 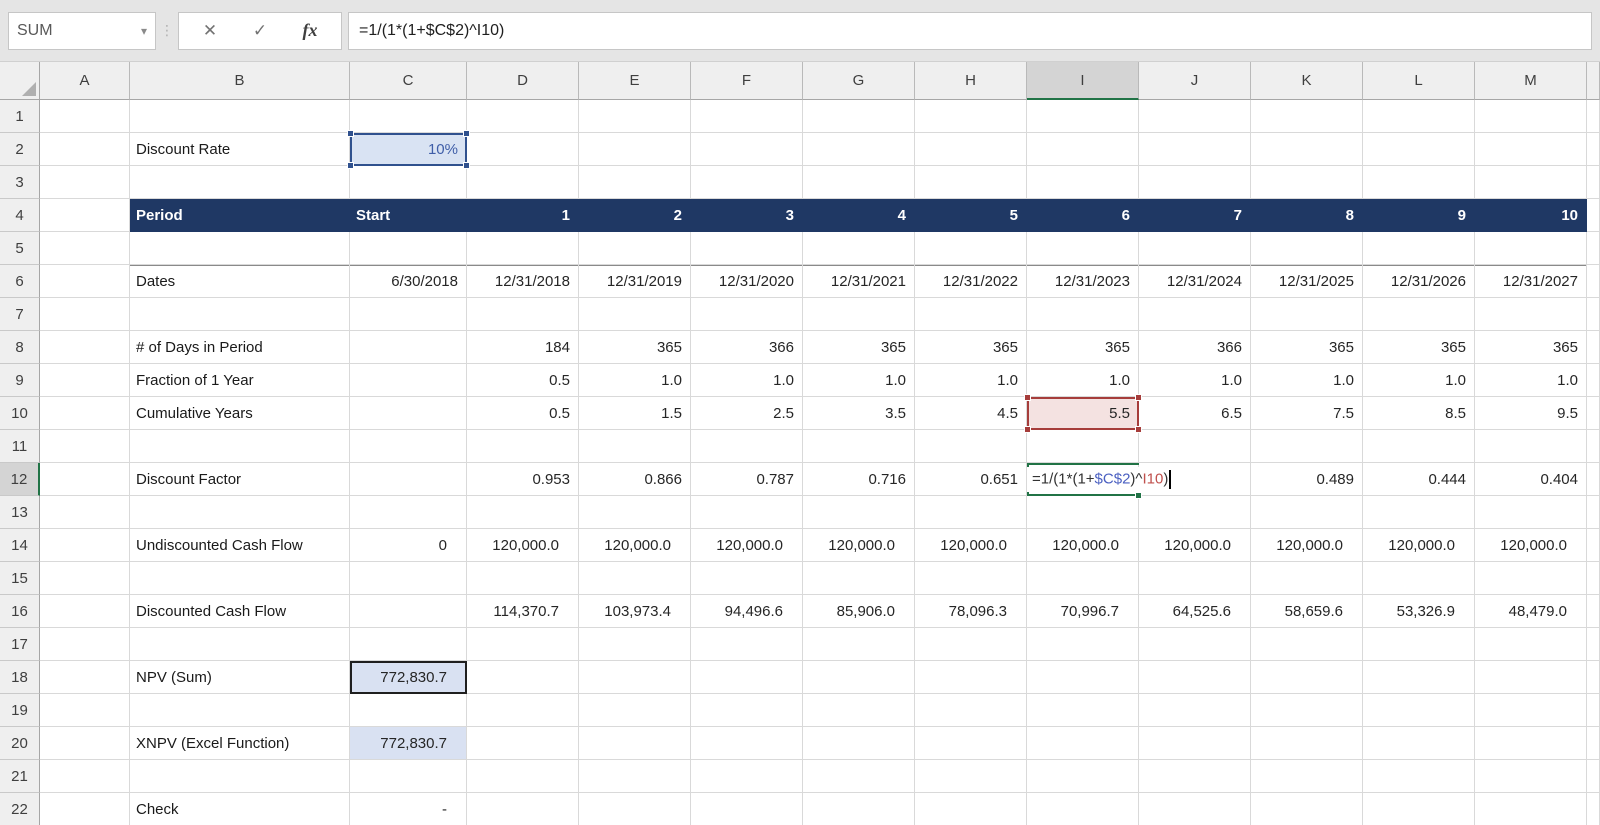 I want to click on cell-H12: 0.651, so click(x=971, y=479).